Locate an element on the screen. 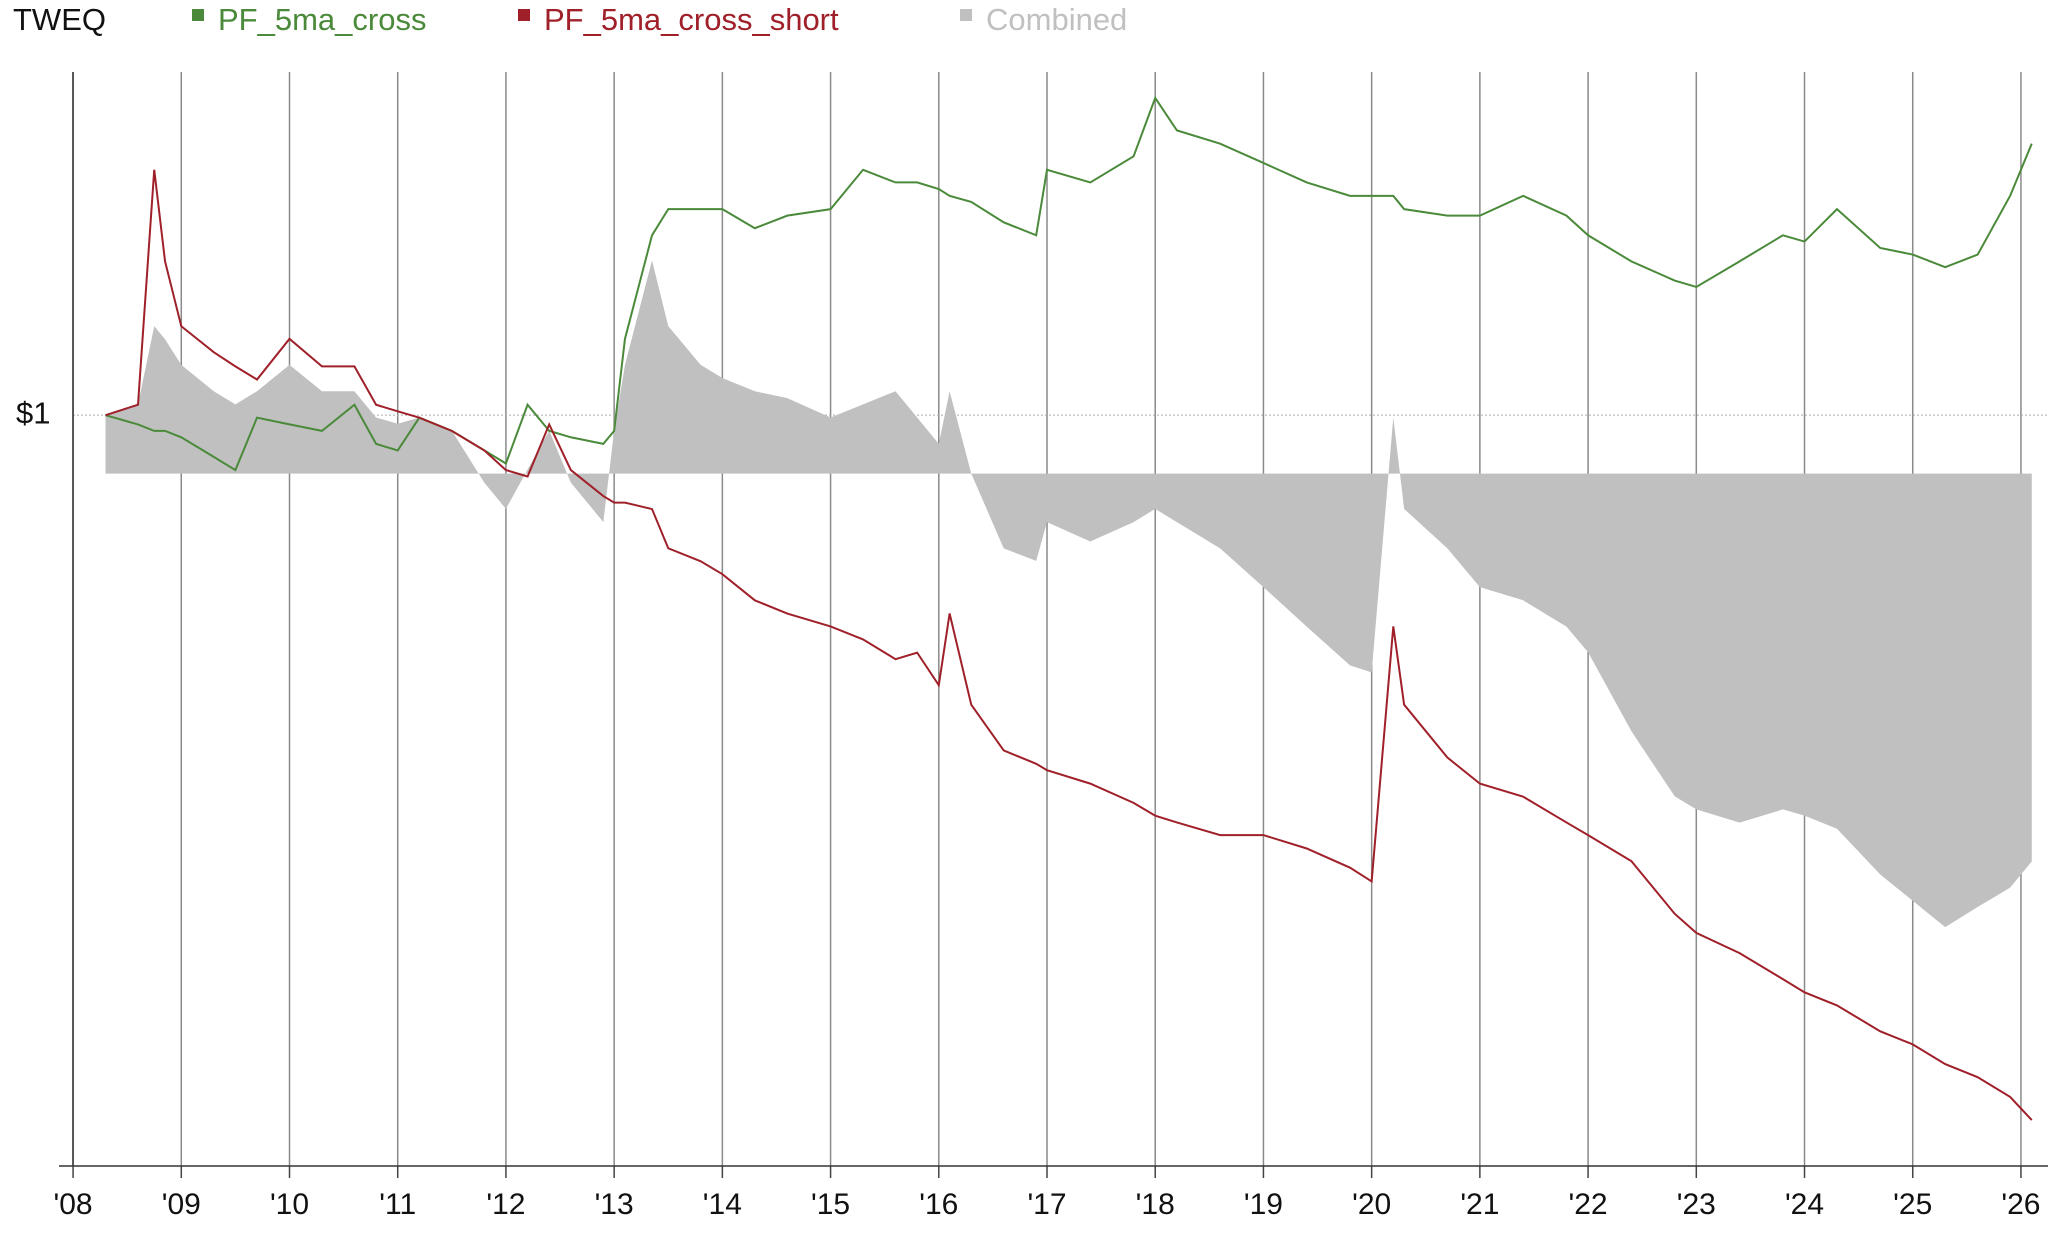  x-tick-label: '09 is located at coordinates (181, 1204).